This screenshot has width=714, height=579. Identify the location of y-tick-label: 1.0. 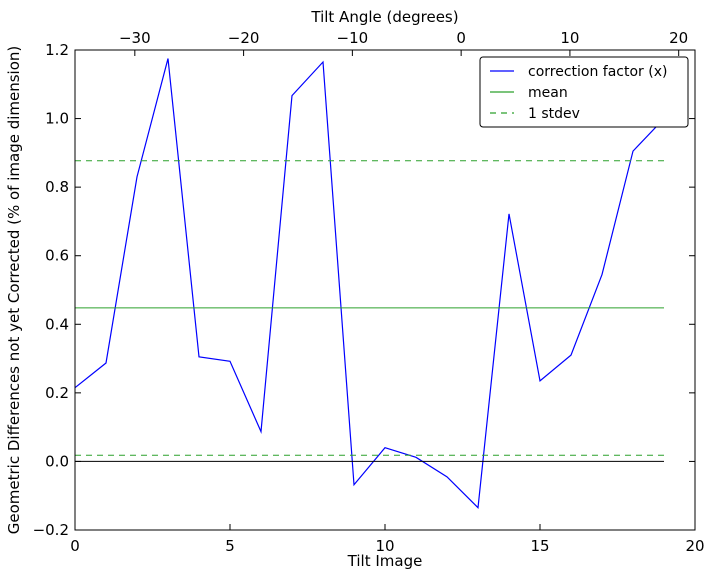
(57, 119).